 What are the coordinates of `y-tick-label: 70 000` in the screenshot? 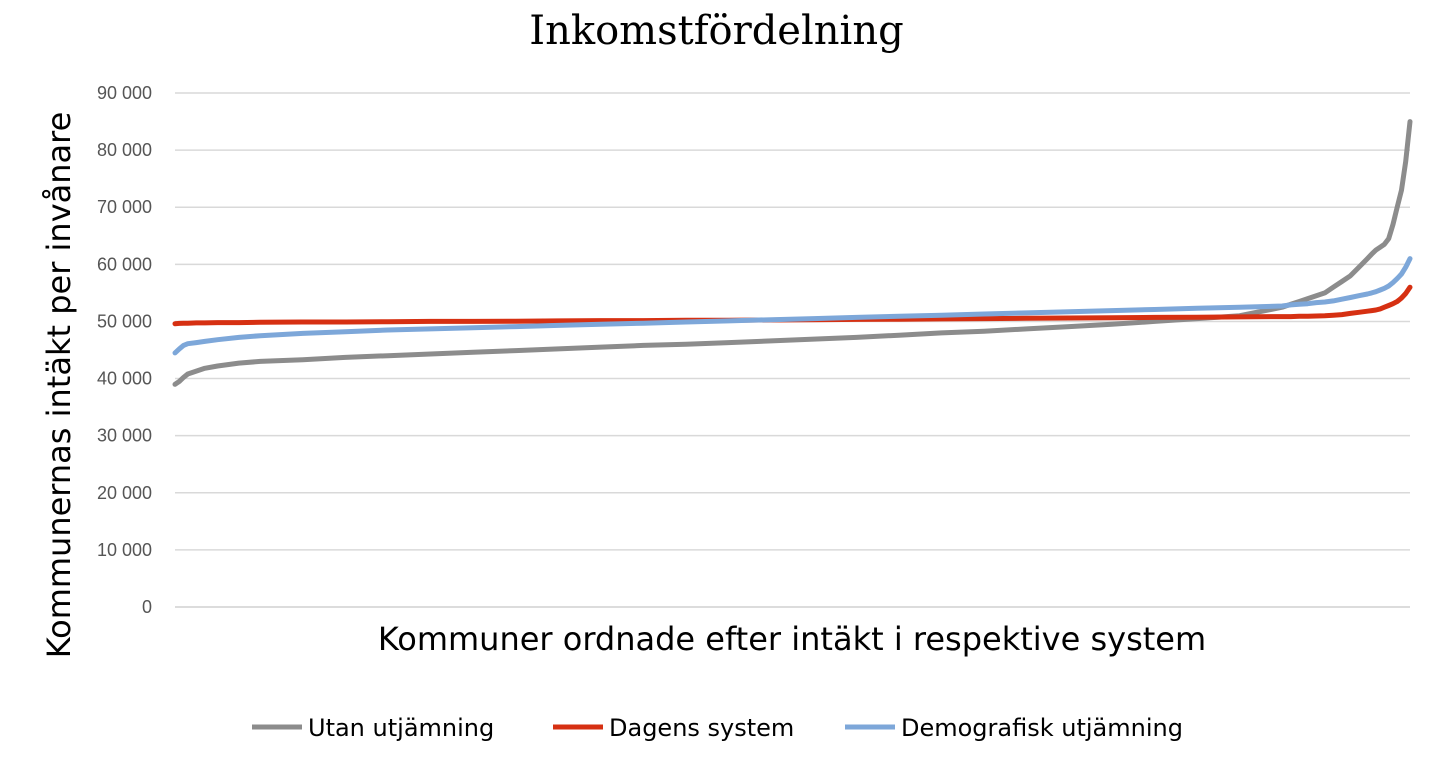 It's located at (124, 207).